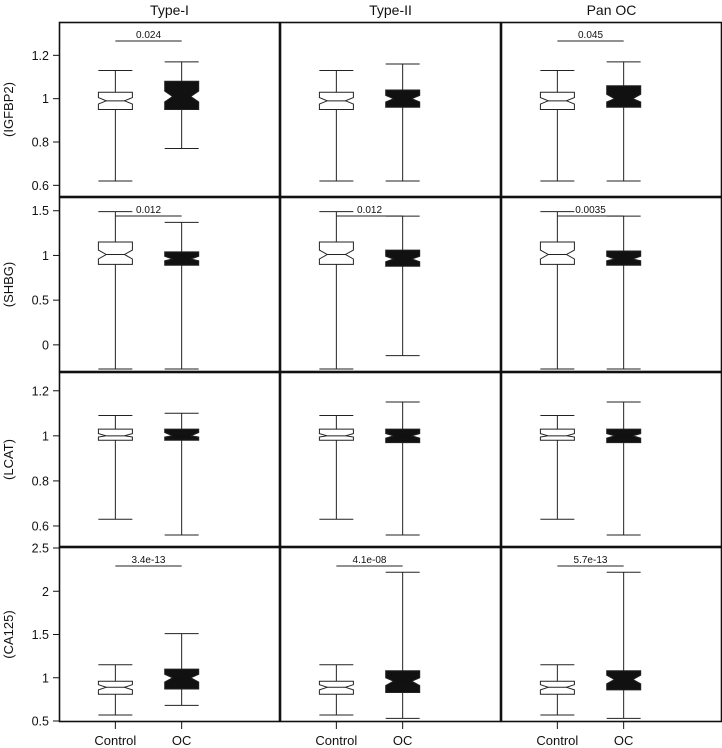 The height and width of the screenshot is (748, 722). Describe the element at coordinates (8, 634) in the screenshot. I see `row-label: (CA125)` at that location.